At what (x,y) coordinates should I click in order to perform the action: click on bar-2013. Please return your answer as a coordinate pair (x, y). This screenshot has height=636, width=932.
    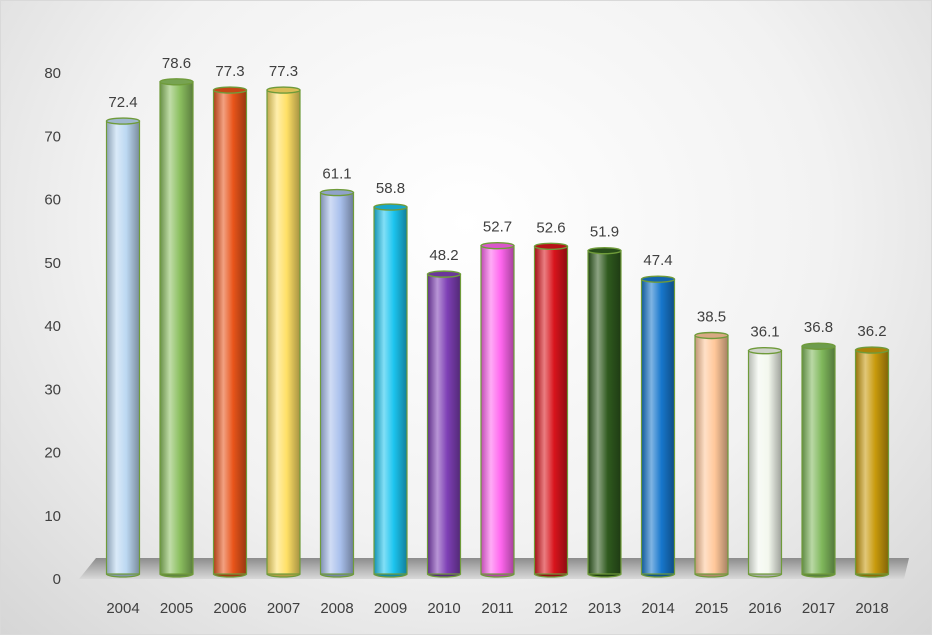
    Looking at the image, I should click on (604, 412).